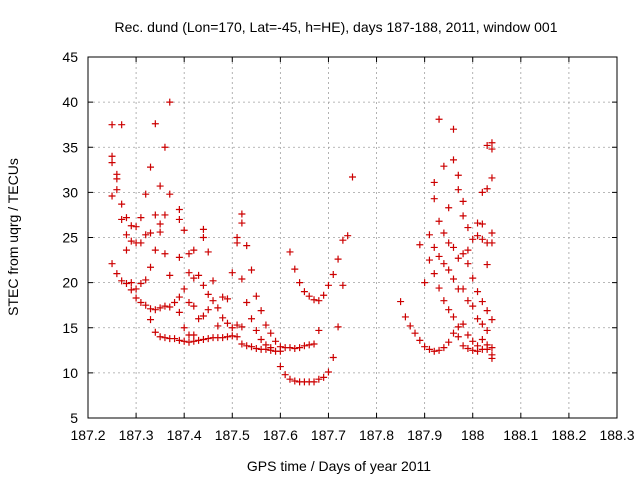  What do you see at coordinates (70, 147) in the screenshot?
I see `y-tick-label: 35` at bounding box center [70, 147].